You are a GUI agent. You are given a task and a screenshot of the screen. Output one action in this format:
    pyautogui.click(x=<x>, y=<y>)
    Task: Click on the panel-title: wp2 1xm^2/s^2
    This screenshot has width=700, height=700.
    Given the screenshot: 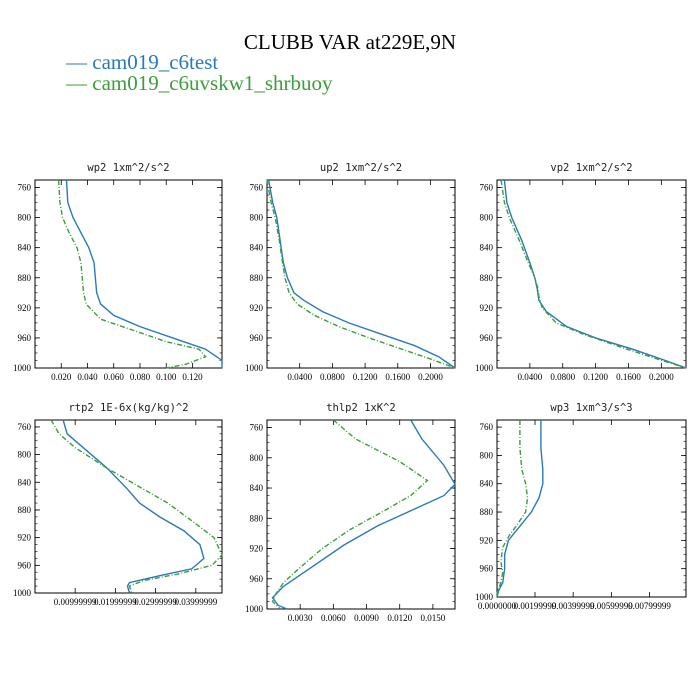 What is the action you would take?
    pyautogui.click(x=128, y=168)
    